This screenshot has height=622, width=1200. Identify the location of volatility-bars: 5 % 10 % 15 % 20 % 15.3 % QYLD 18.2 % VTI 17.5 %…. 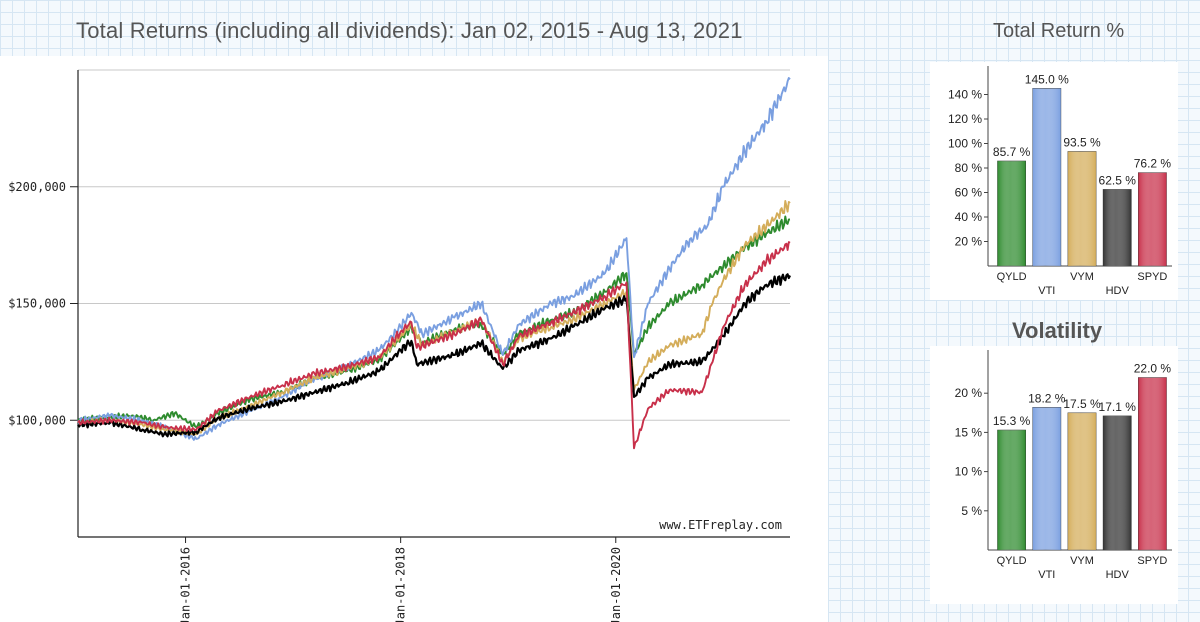
(1063, 465).